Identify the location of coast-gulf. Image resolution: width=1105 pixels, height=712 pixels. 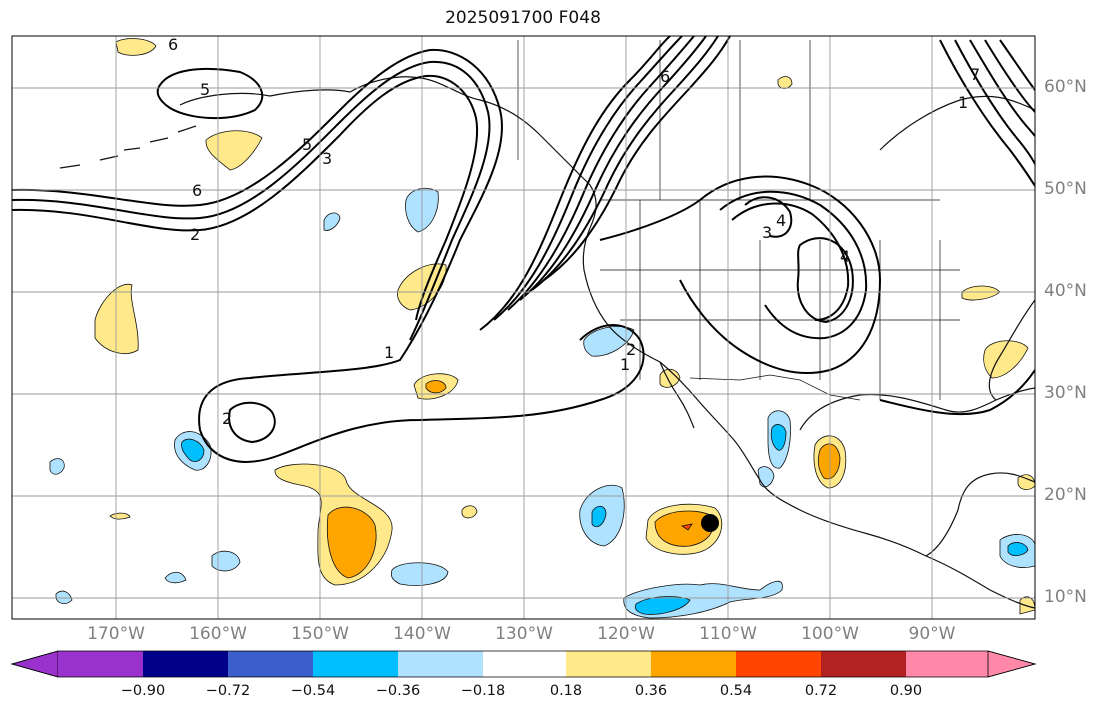
(917, 409).